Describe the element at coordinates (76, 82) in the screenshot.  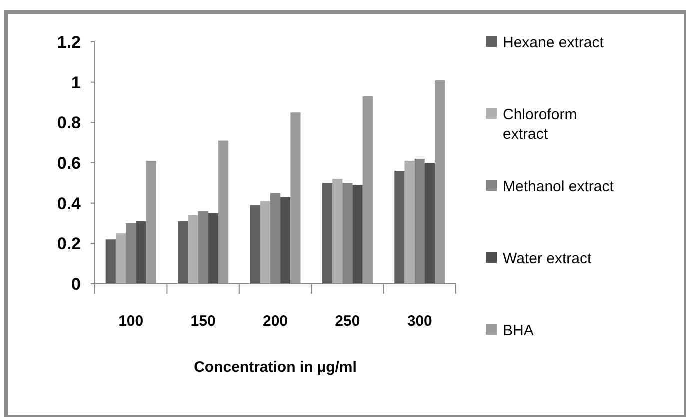
I see `y-tick-label: 1` at that location.